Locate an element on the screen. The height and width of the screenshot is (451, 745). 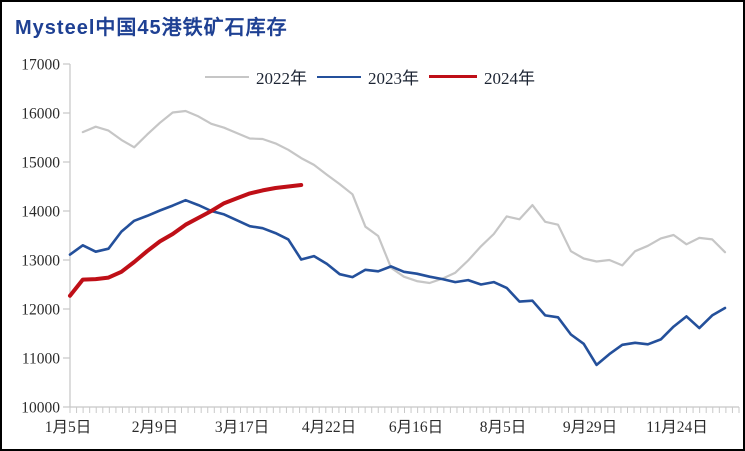
legend-label-2023: 2023年 is located at coordinates (393, 78).